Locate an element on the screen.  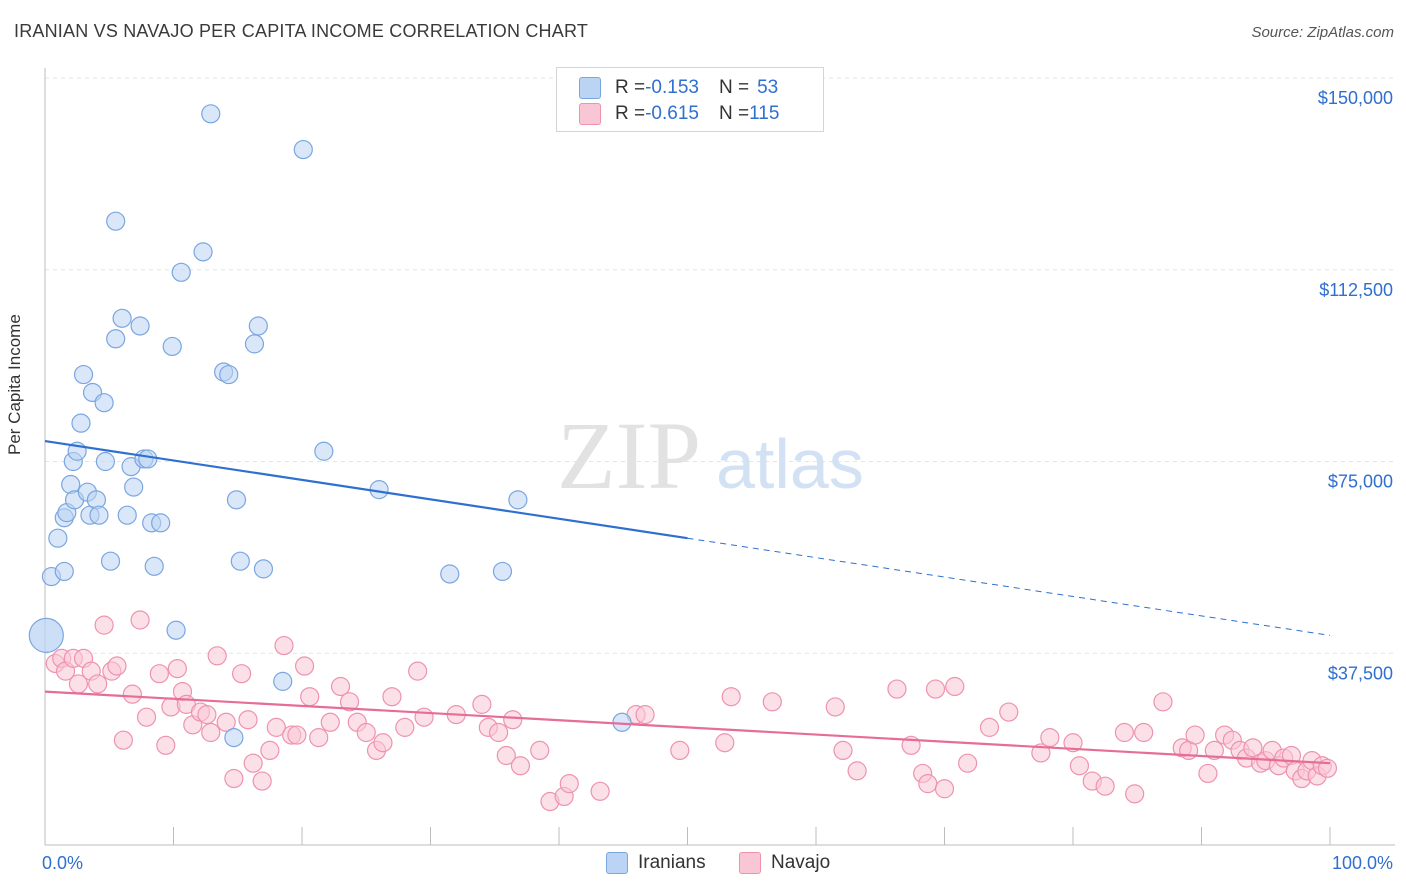
r-label: R = is located at coordinates (630, 113).